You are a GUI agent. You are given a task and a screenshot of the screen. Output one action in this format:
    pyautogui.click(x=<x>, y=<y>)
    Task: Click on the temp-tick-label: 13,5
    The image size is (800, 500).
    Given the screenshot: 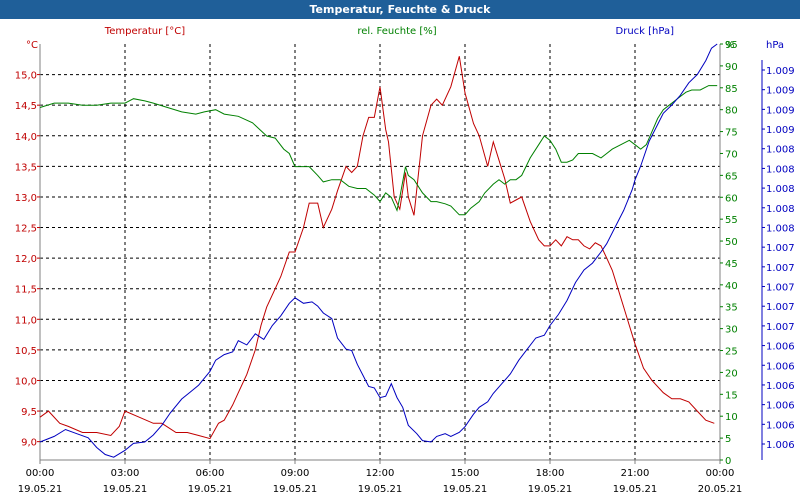 What is the action you would take?
    pyautogui.click(x=26, y=167)
    